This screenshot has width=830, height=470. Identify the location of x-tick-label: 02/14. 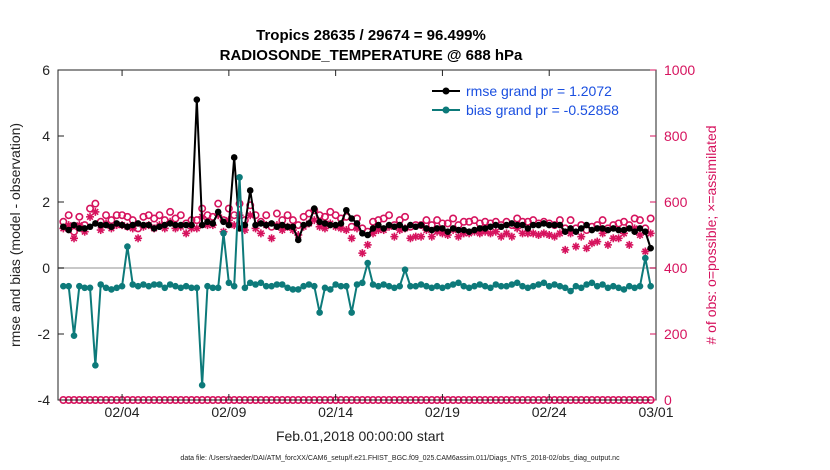
(335, 412).